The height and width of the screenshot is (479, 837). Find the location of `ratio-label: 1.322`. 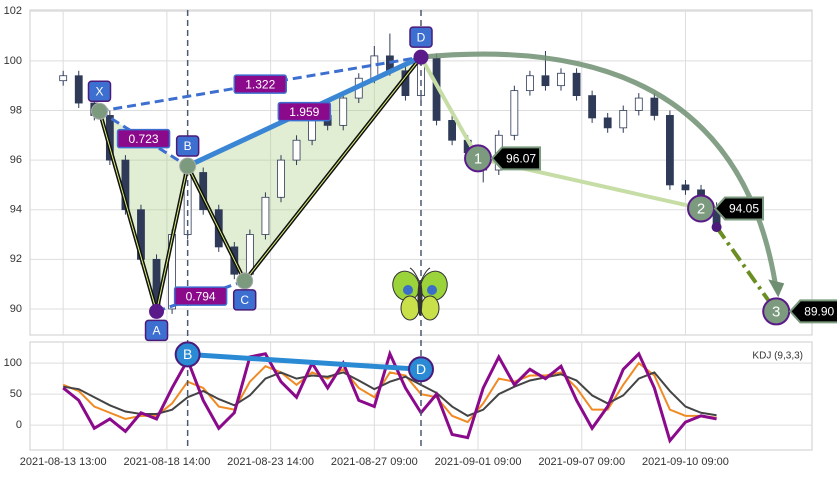

ratio-label: 1.322 is located at coordinates (260, 84).